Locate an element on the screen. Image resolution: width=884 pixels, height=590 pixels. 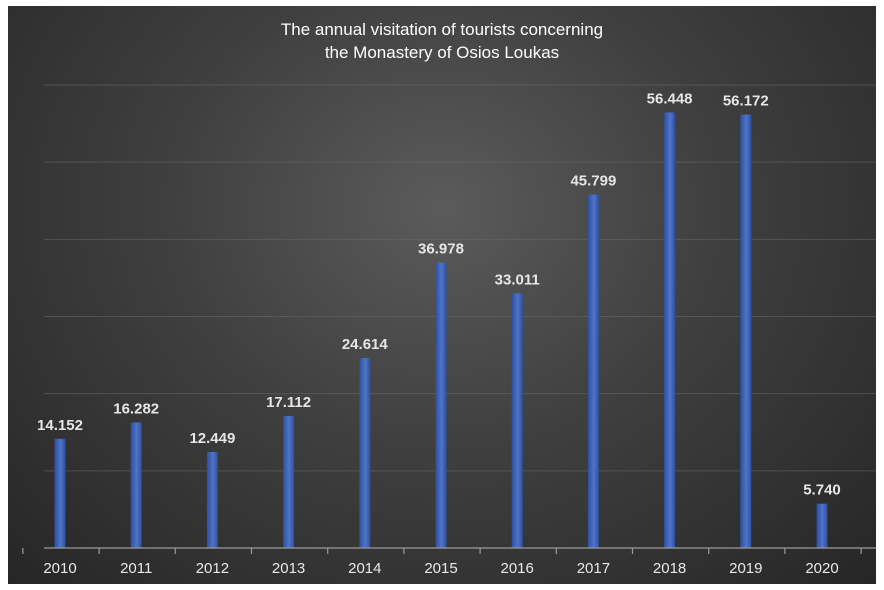
x-tick-label-2018: 2018 is located at coordinates (669, 568).